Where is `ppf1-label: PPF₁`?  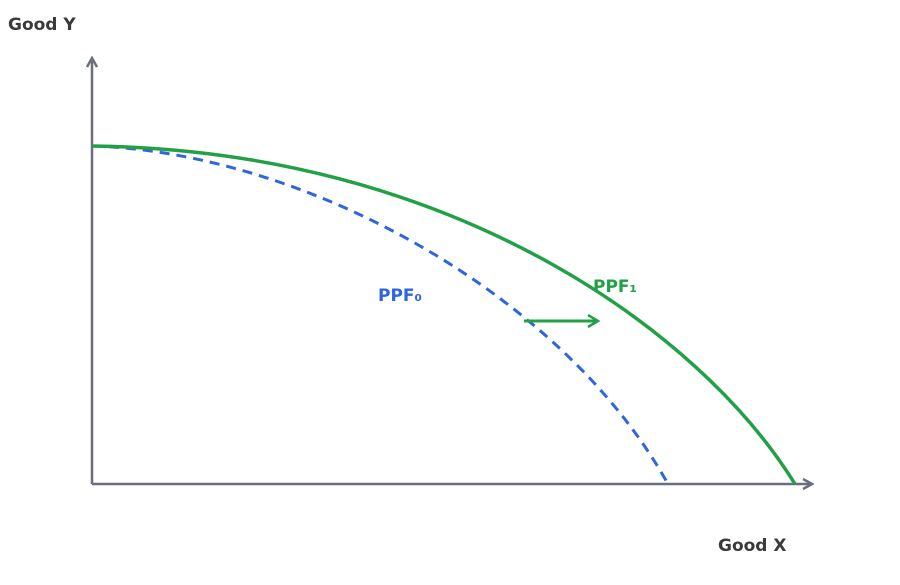
ppf1-label: PPF₁ is located at coordinates (615, 287).